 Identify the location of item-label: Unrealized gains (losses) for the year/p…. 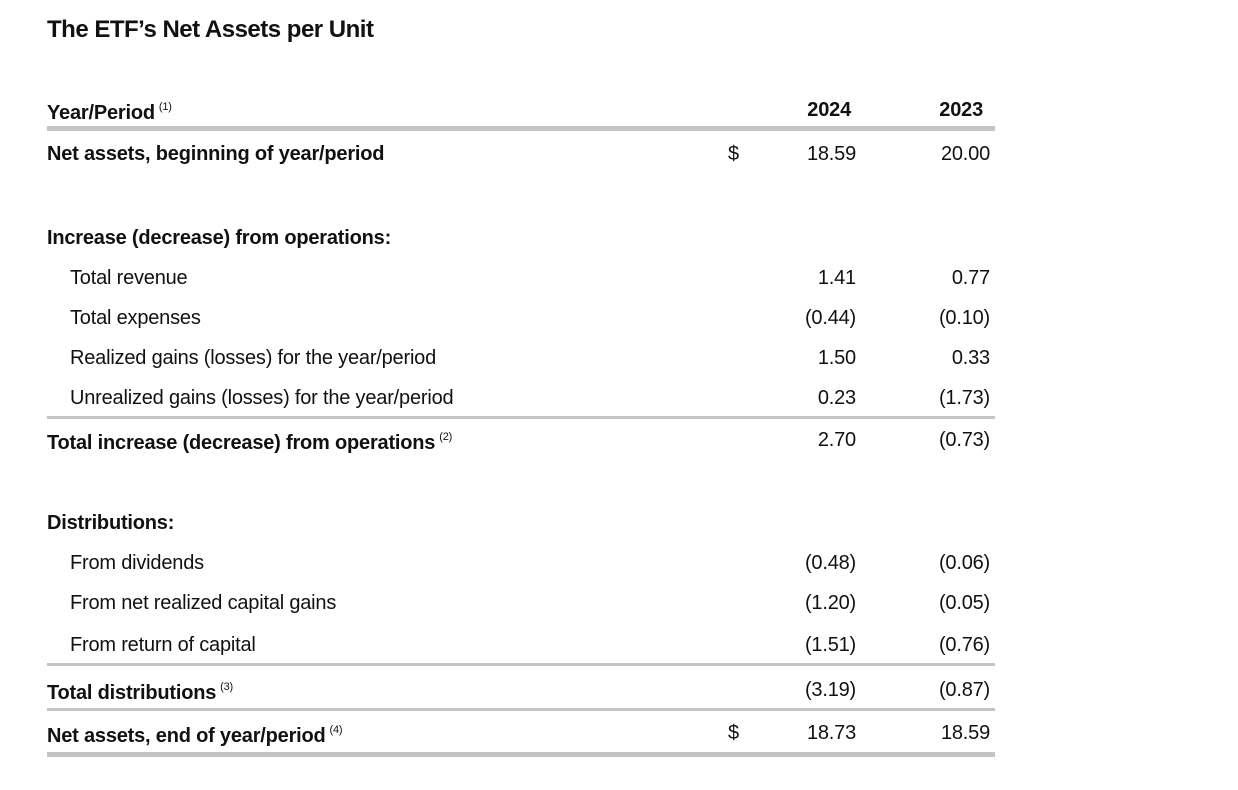
(262, 398).